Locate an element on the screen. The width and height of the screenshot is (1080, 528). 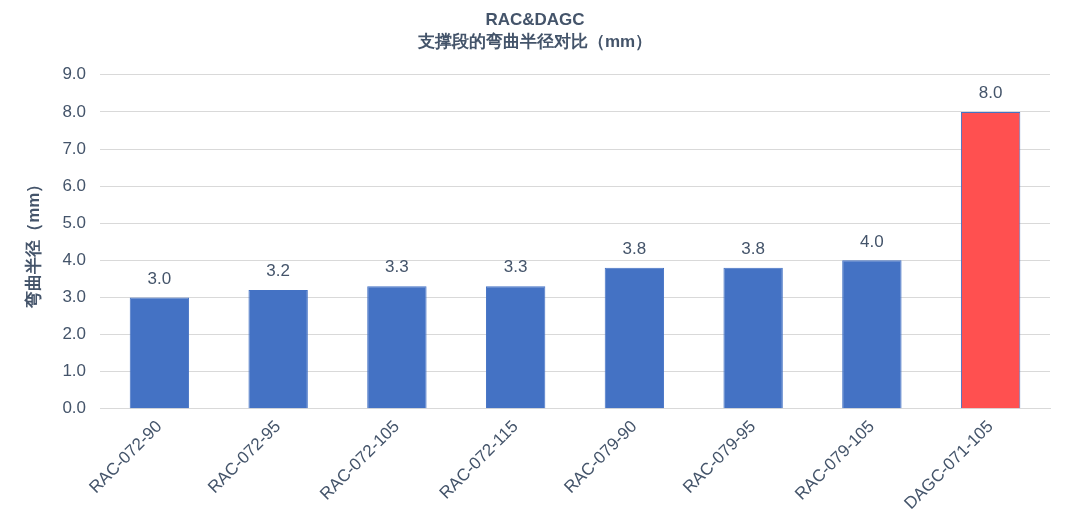
y-tick-label: 0.0 is located at coordinates (74, 408).